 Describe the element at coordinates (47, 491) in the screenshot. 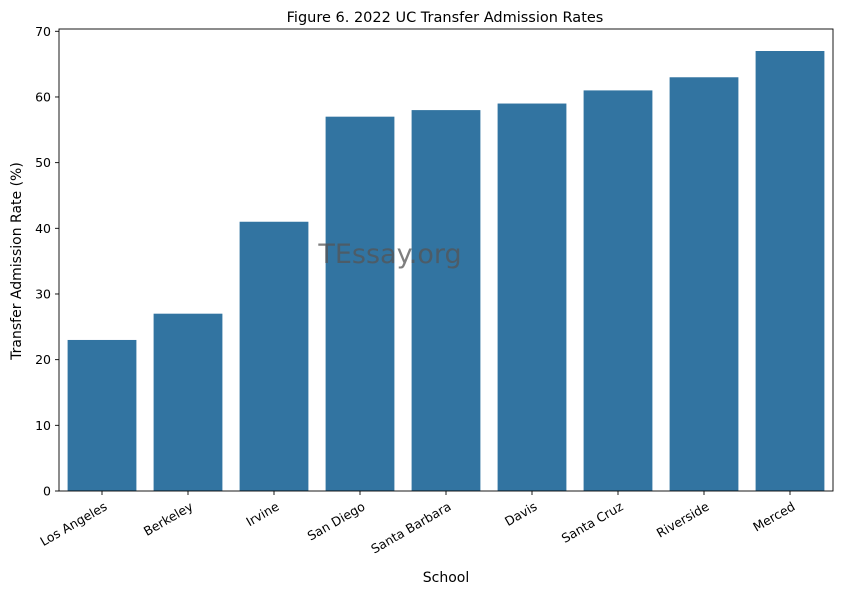

I see `y-tick-label: 0` at that location.